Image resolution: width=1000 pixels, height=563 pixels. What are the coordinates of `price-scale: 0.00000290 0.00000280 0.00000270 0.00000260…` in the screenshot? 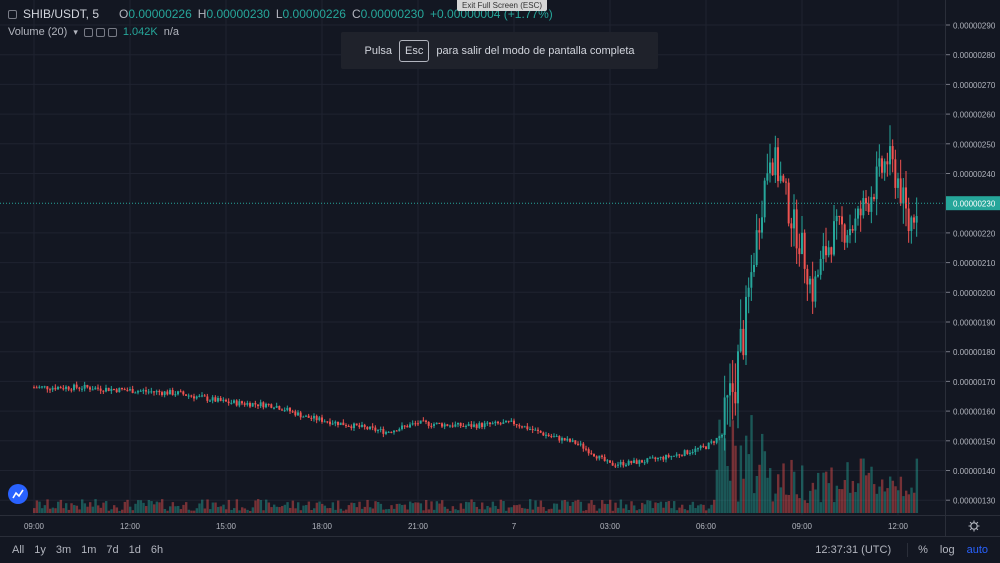 It's located at (972, 257).